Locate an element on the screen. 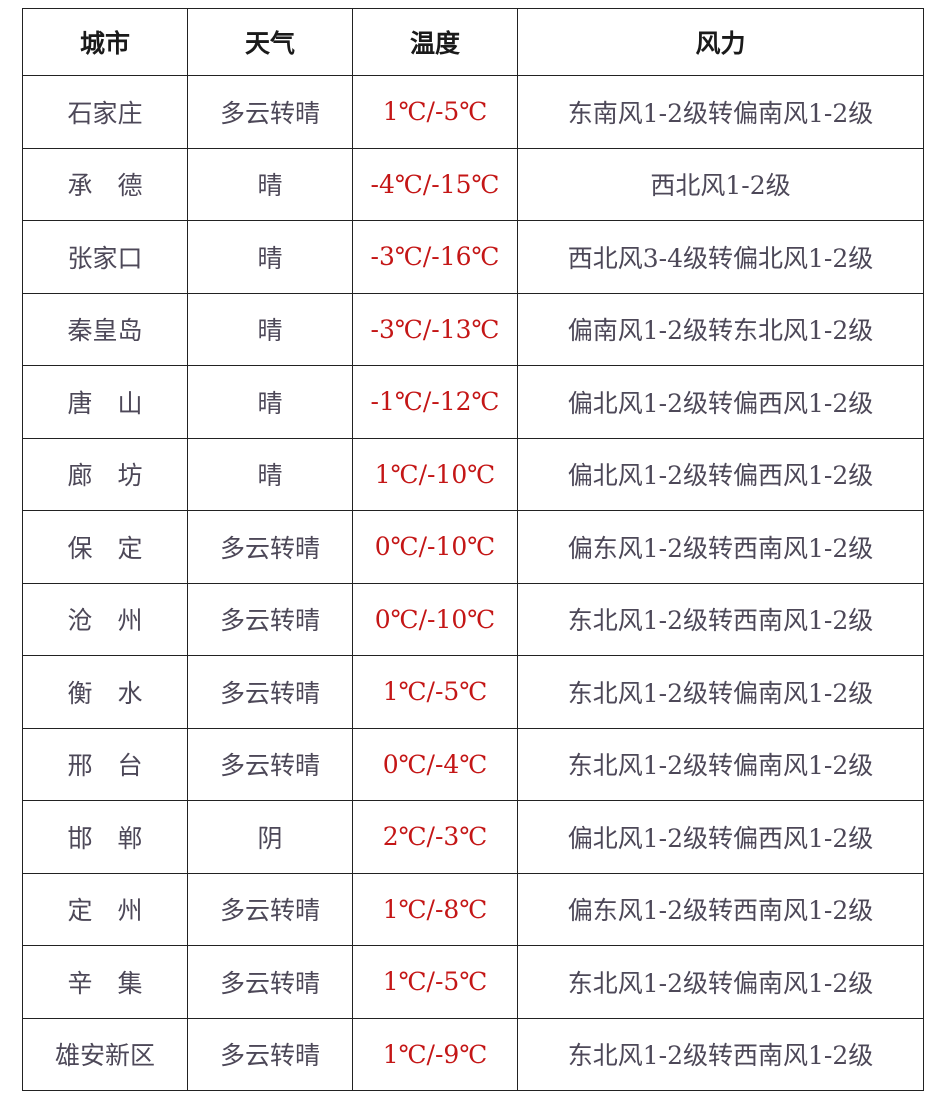  city-cell: 廊 坊 is located at coordinates (105, 474).